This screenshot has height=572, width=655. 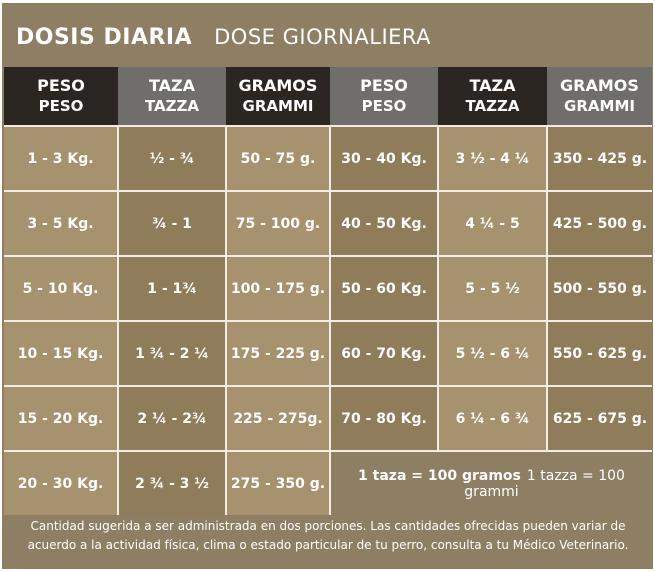 What do you see at coordinates (61, 482) in the screenshot?
I see `weight-cell: 20 - 30 Kg.` at bounding box center [61, 482].